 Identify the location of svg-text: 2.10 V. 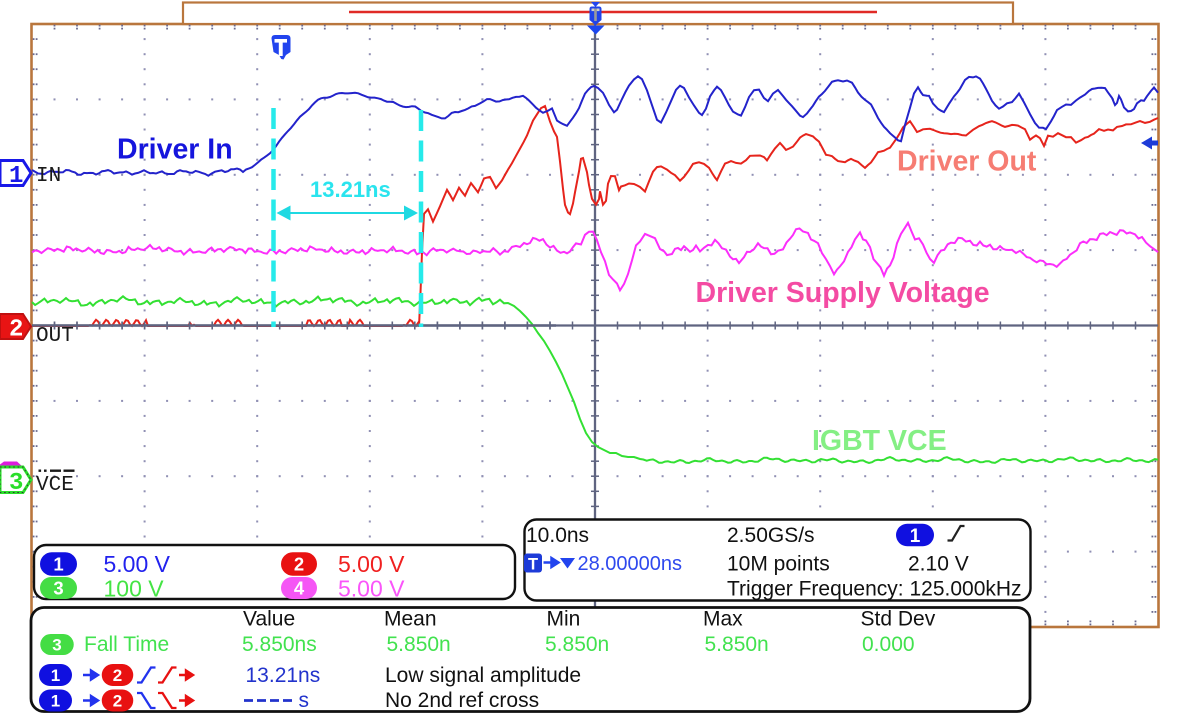
(938, 564).